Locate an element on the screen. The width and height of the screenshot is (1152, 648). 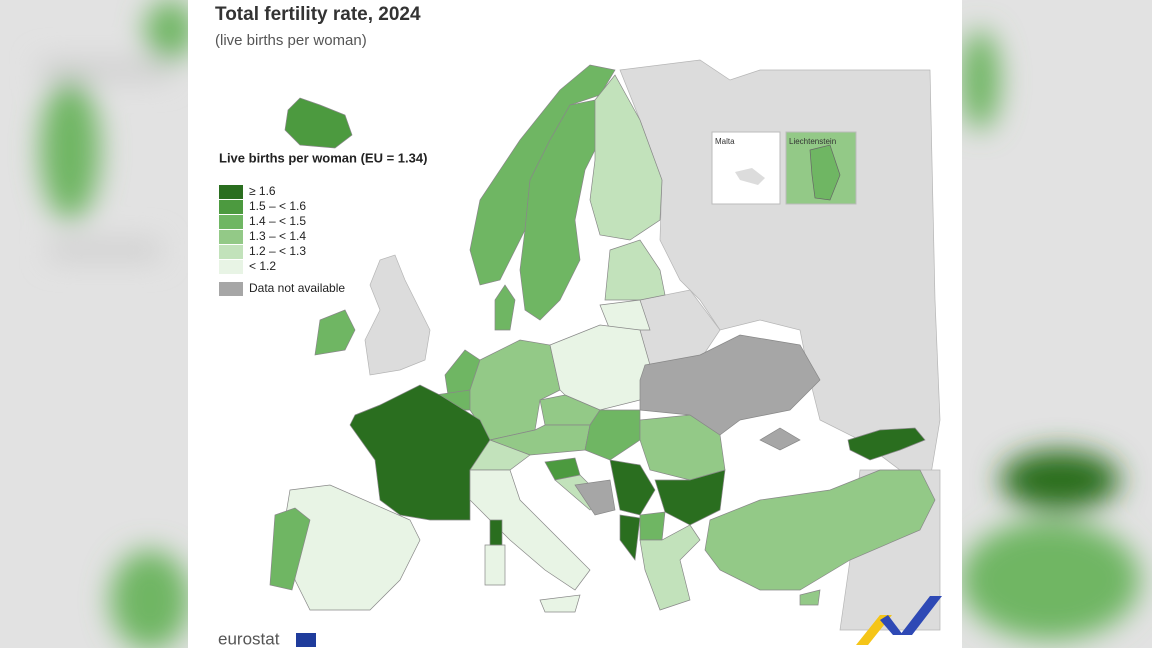
legend-label: < 1.2 is located at coordinates (262, 266).